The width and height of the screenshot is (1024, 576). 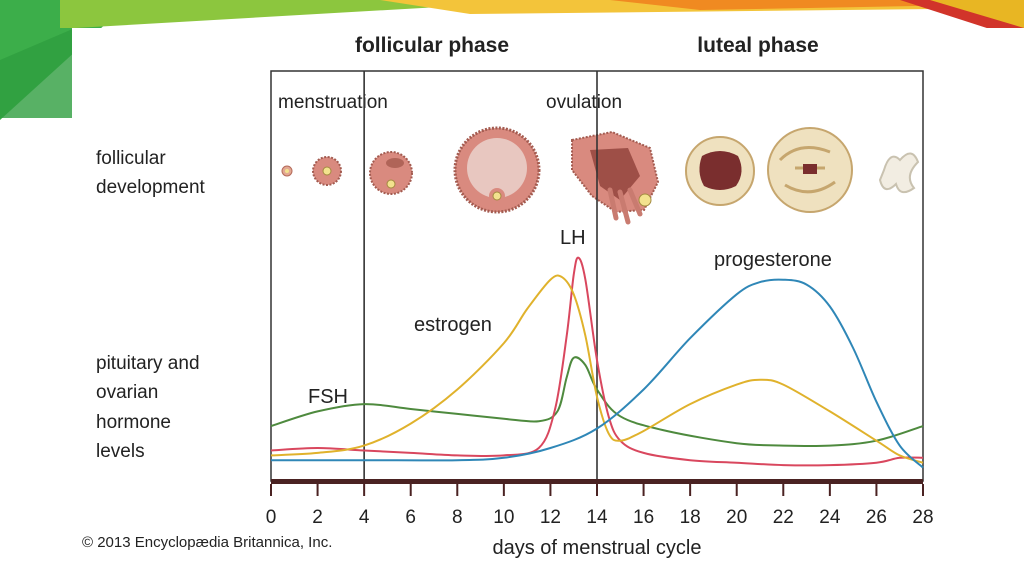 What do you see at coordinates (876, 517) in the screenshot?
I see `x-tick-label: 26` at bounding box center [876, 517].